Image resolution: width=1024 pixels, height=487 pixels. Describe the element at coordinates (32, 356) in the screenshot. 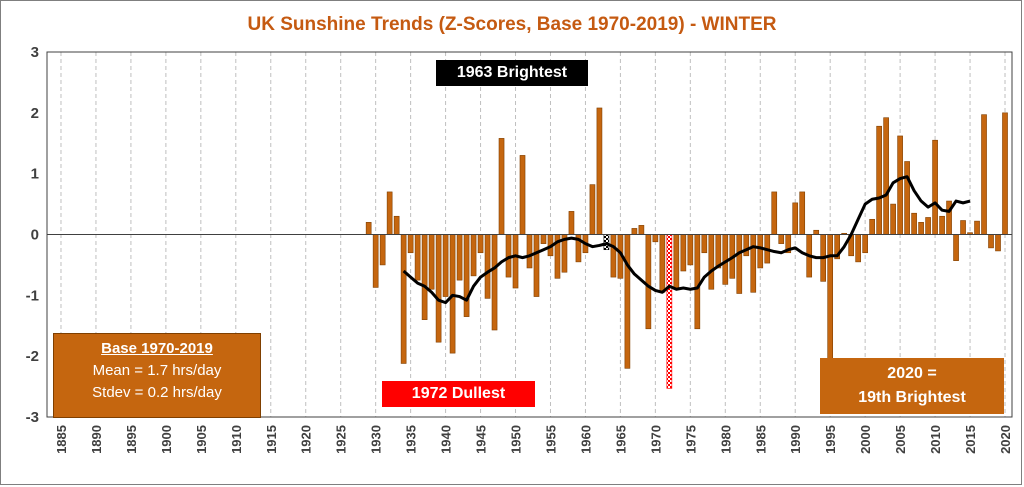

I see `y-tick-label: -2` at that location.